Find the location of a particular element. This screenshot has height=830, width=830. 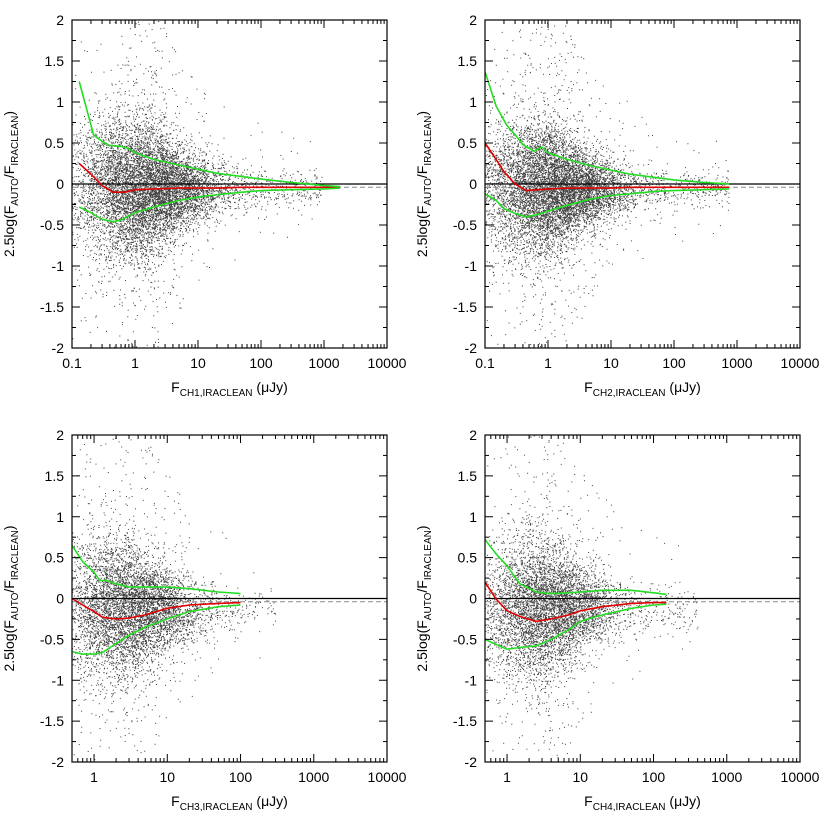

x-axis-label: FCH1,IRACLEAN (μJy) is located at coordinates (229, 389).